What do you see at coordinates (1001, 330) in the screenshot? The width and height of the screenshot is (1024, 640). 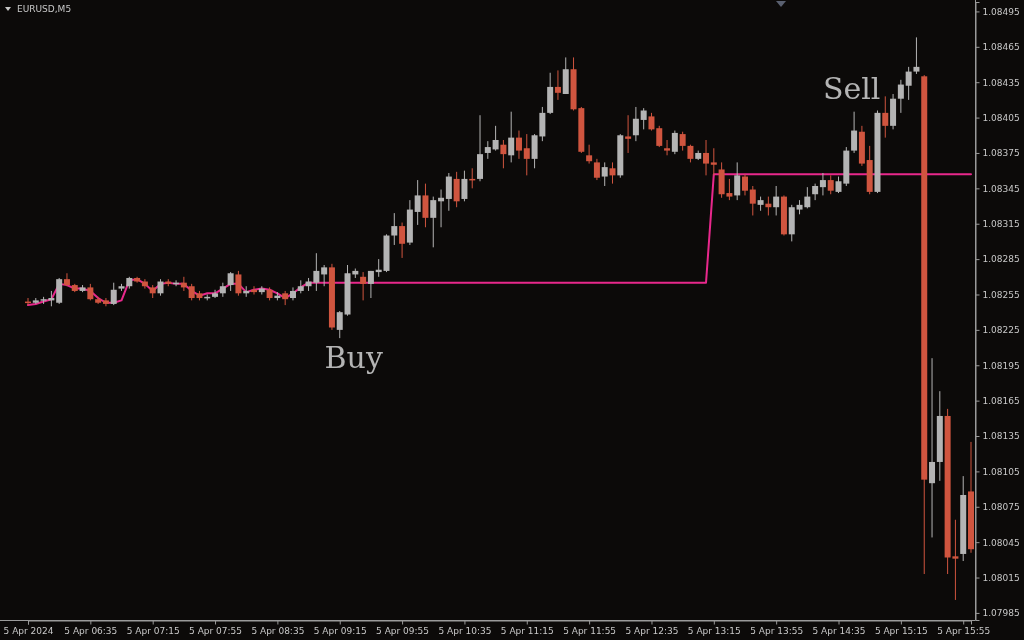 I see `y-tick-label: 1.08225` at bounding box center [1001, 330].